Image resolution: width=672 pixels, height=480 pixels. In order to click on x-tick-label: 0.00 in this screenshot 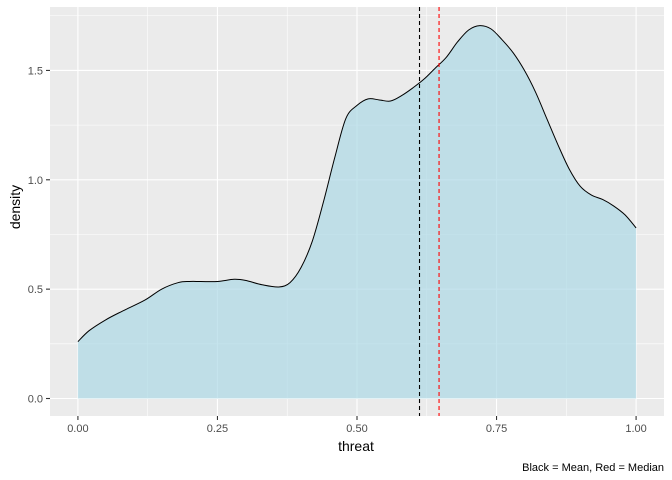, I will do `click(77, 429)`.